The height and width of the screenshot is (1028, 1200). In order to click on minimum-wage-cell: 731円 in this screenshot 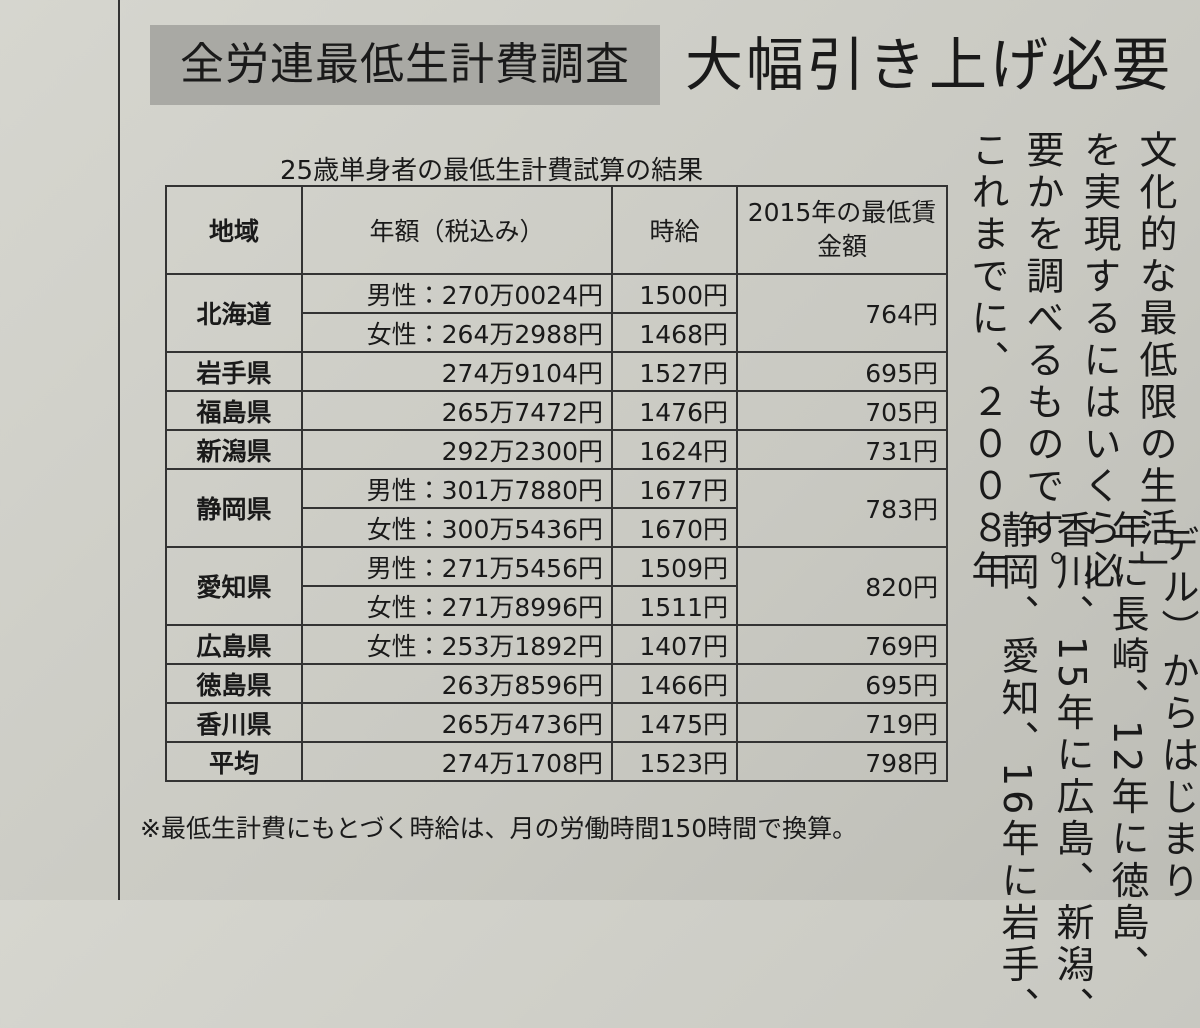, I will do `click(842, 449)`.